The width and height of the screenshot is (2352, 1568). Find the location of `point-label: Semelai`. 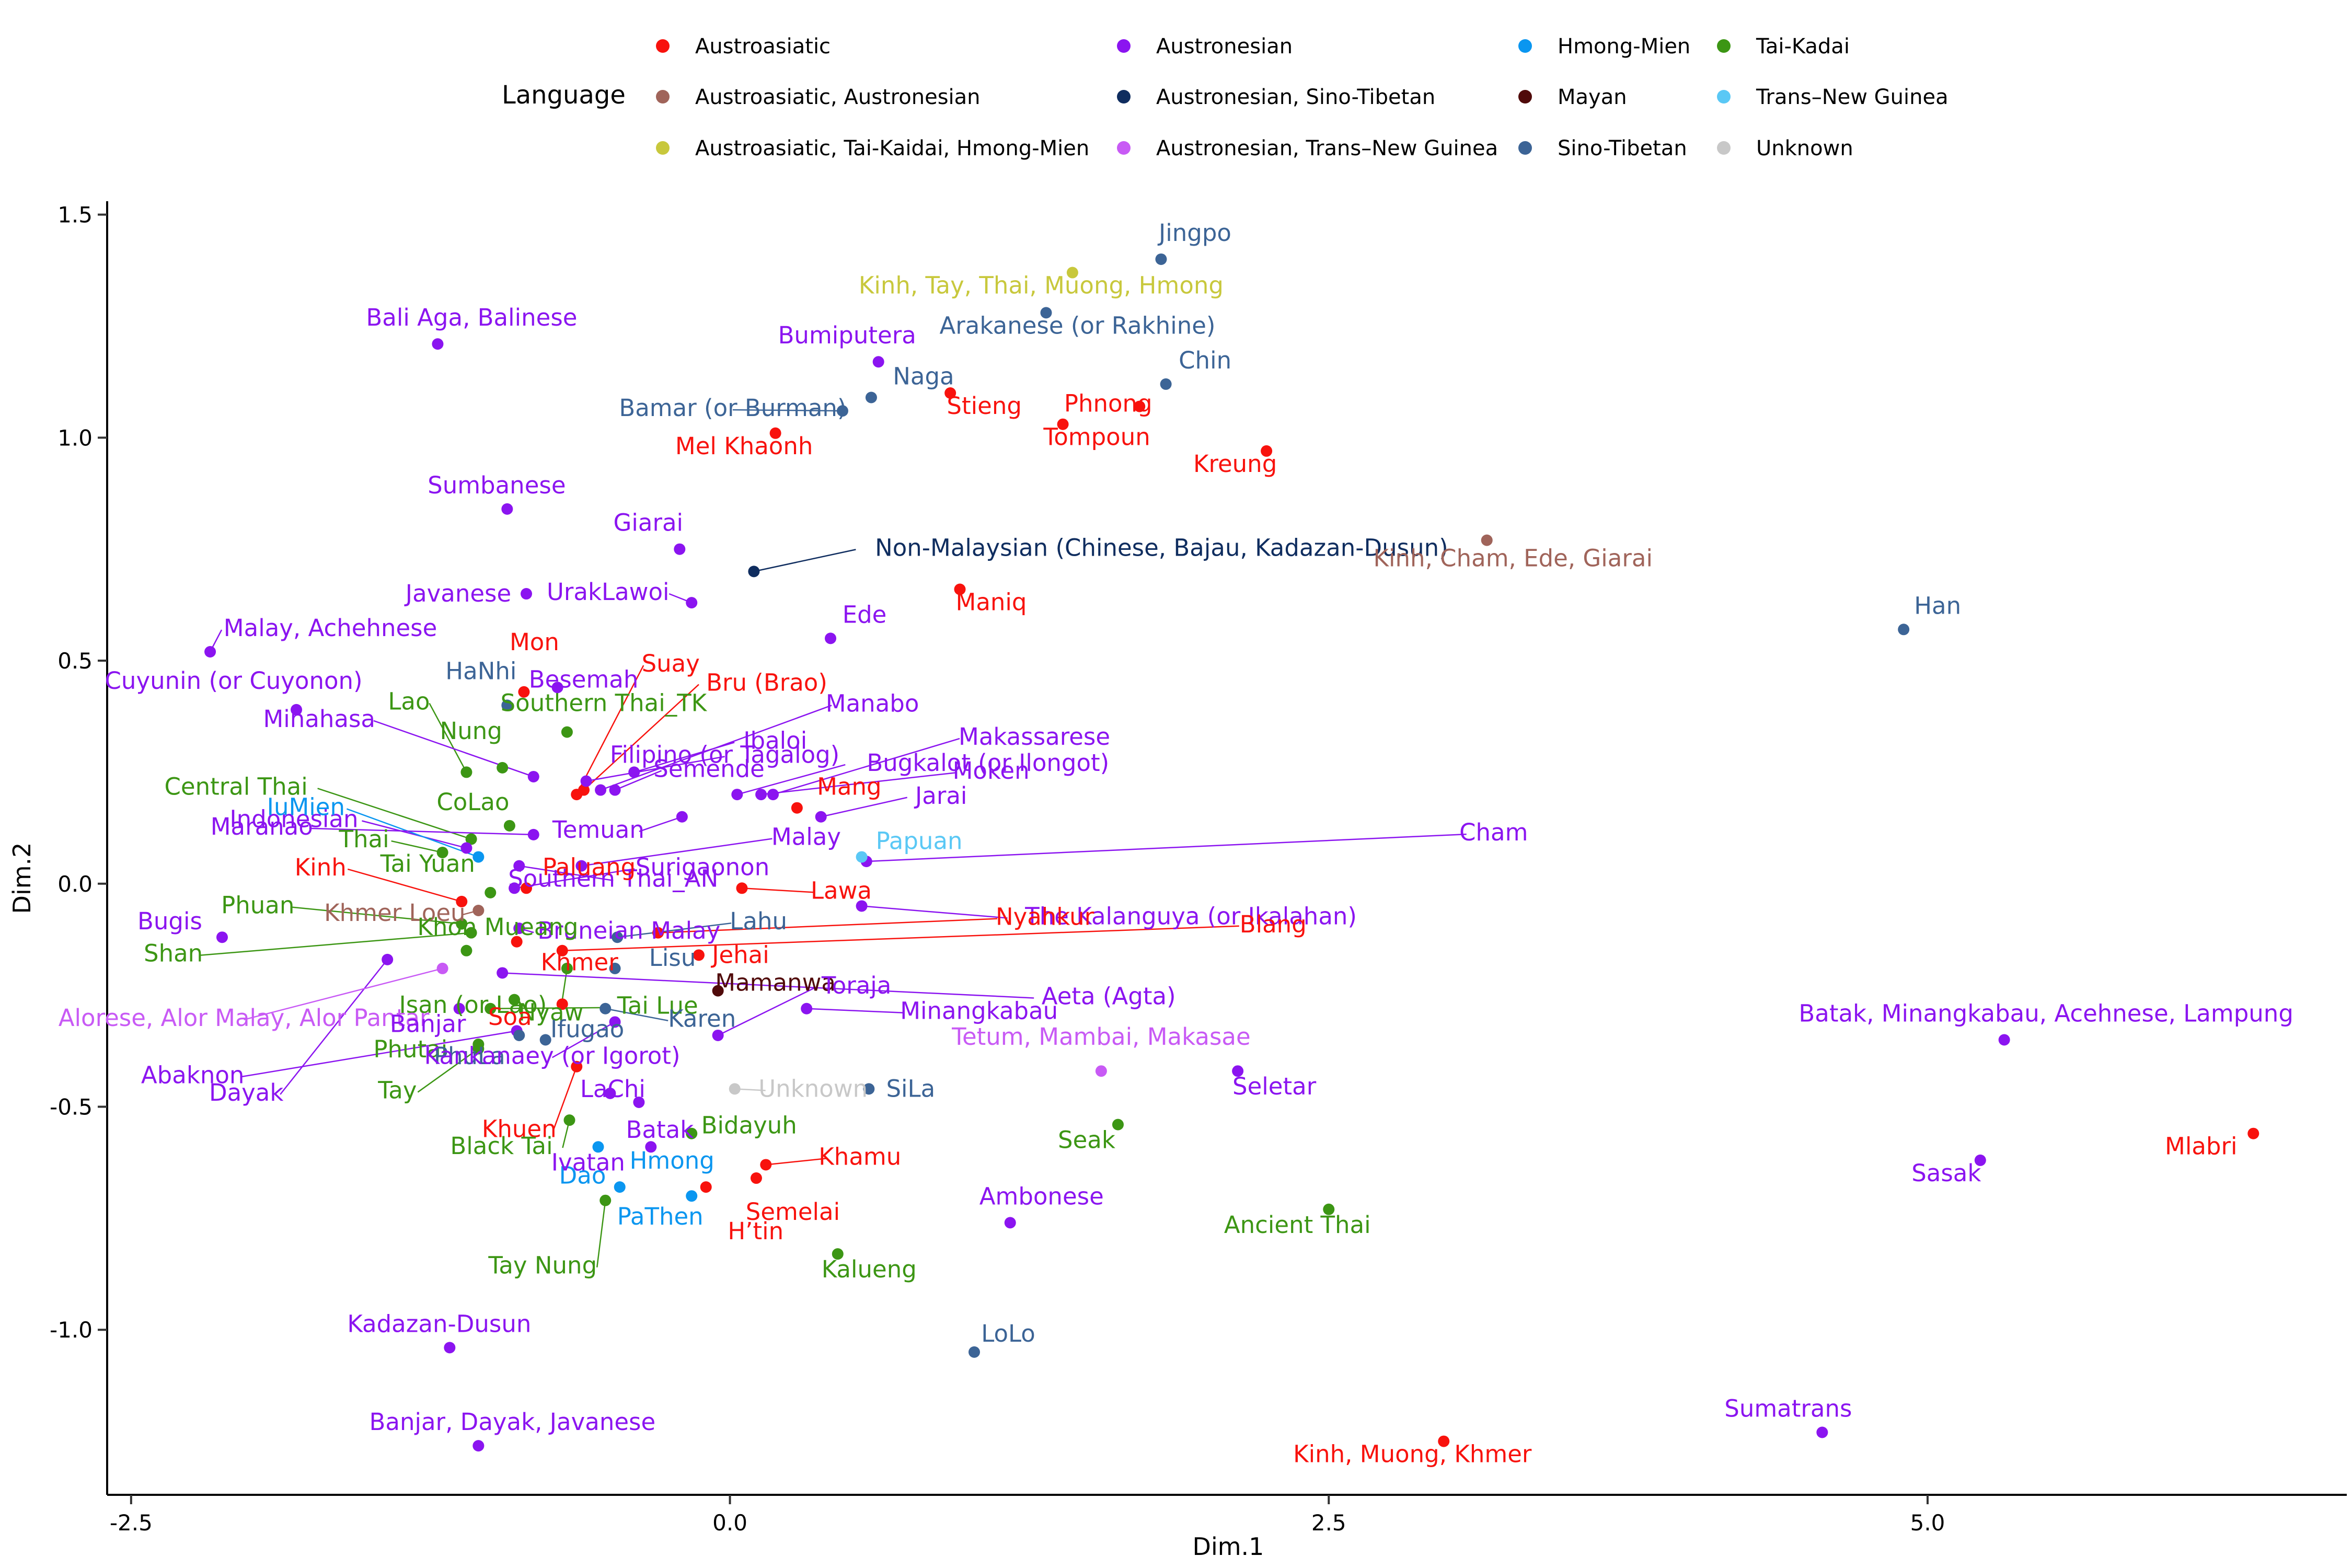

point-label: Semelai is located at coordinates (793, 1212).